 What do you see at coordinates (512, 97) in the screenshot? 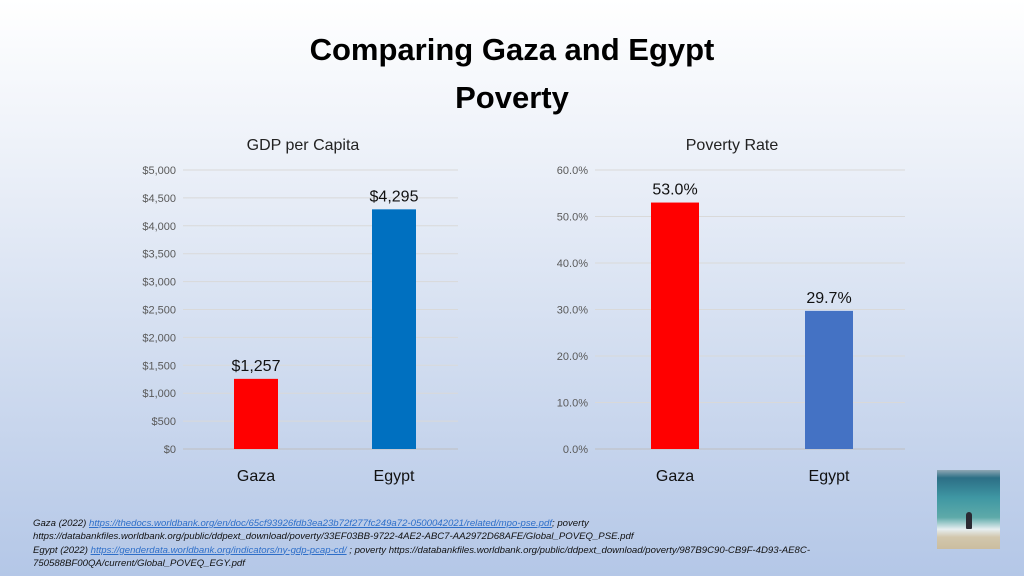
I see `slide-subtitle: Poverty` at bounding box center [512, 97].